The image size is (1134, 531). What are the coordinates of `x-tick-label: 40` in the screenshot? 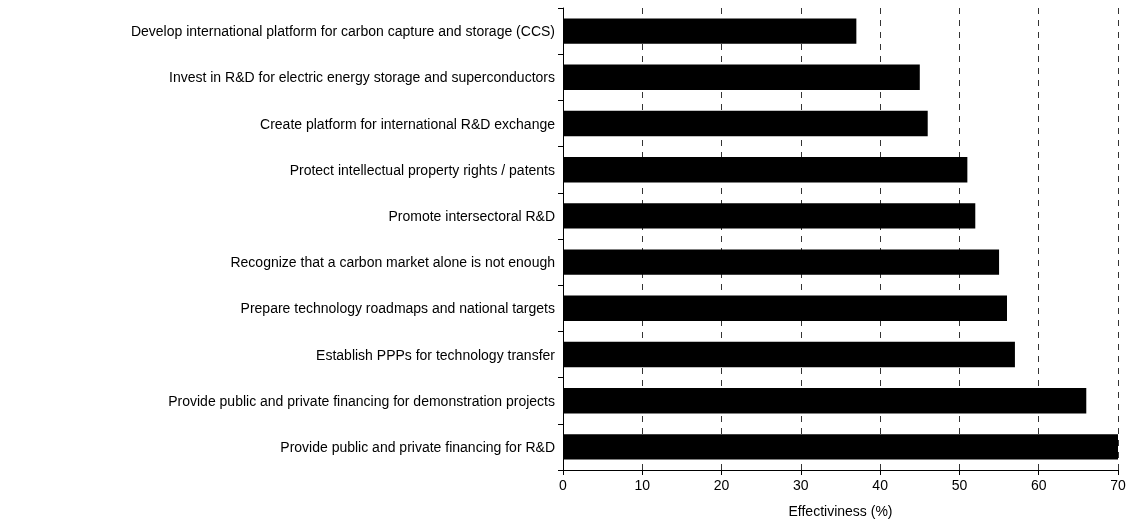 It's located at (880, 485).